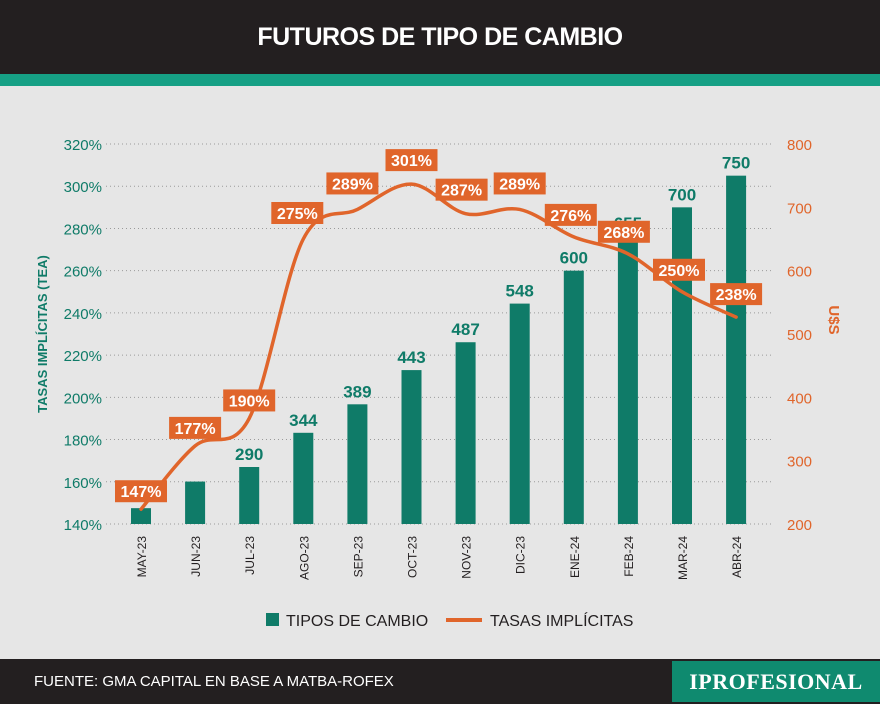  I want to click on right-tick-label: 600, so click(799, 272).